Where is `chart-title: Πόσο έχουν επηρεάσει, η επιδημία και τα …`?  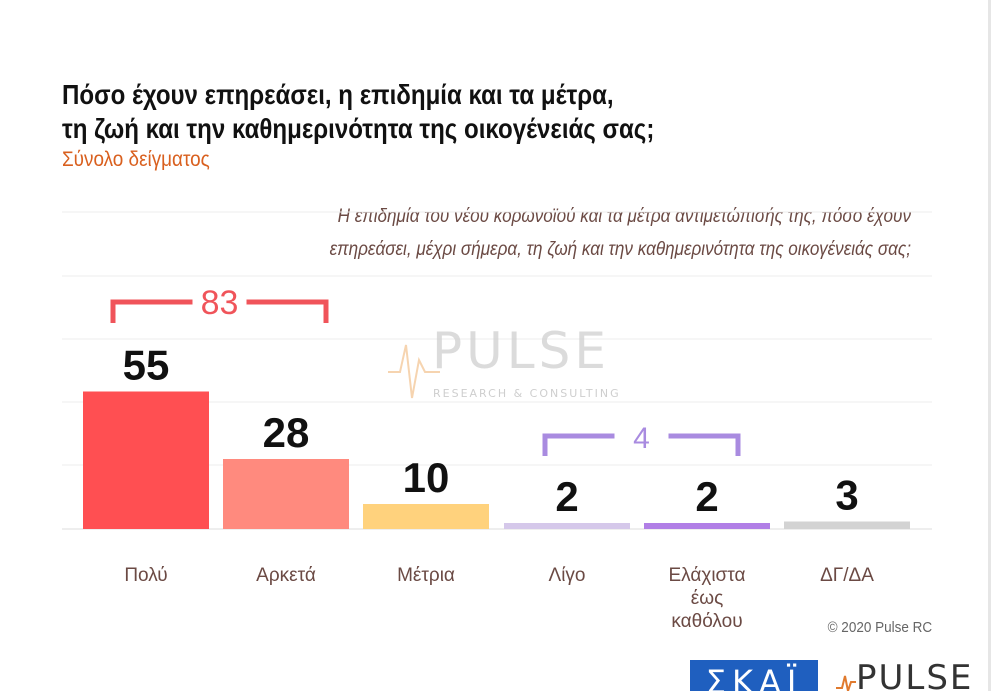 chart-title: Πόσο έχουν επηρεάσει, η επιδημία και τα … is located at coordinates (358, 112).